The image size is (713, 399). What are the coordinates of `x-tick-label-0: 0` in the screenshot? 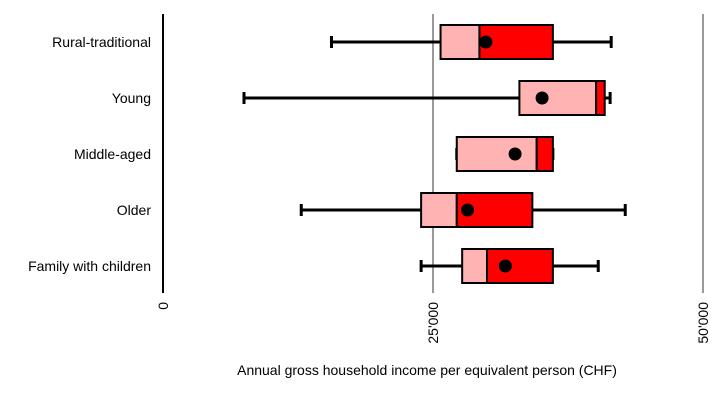 It's located at (163, 306).